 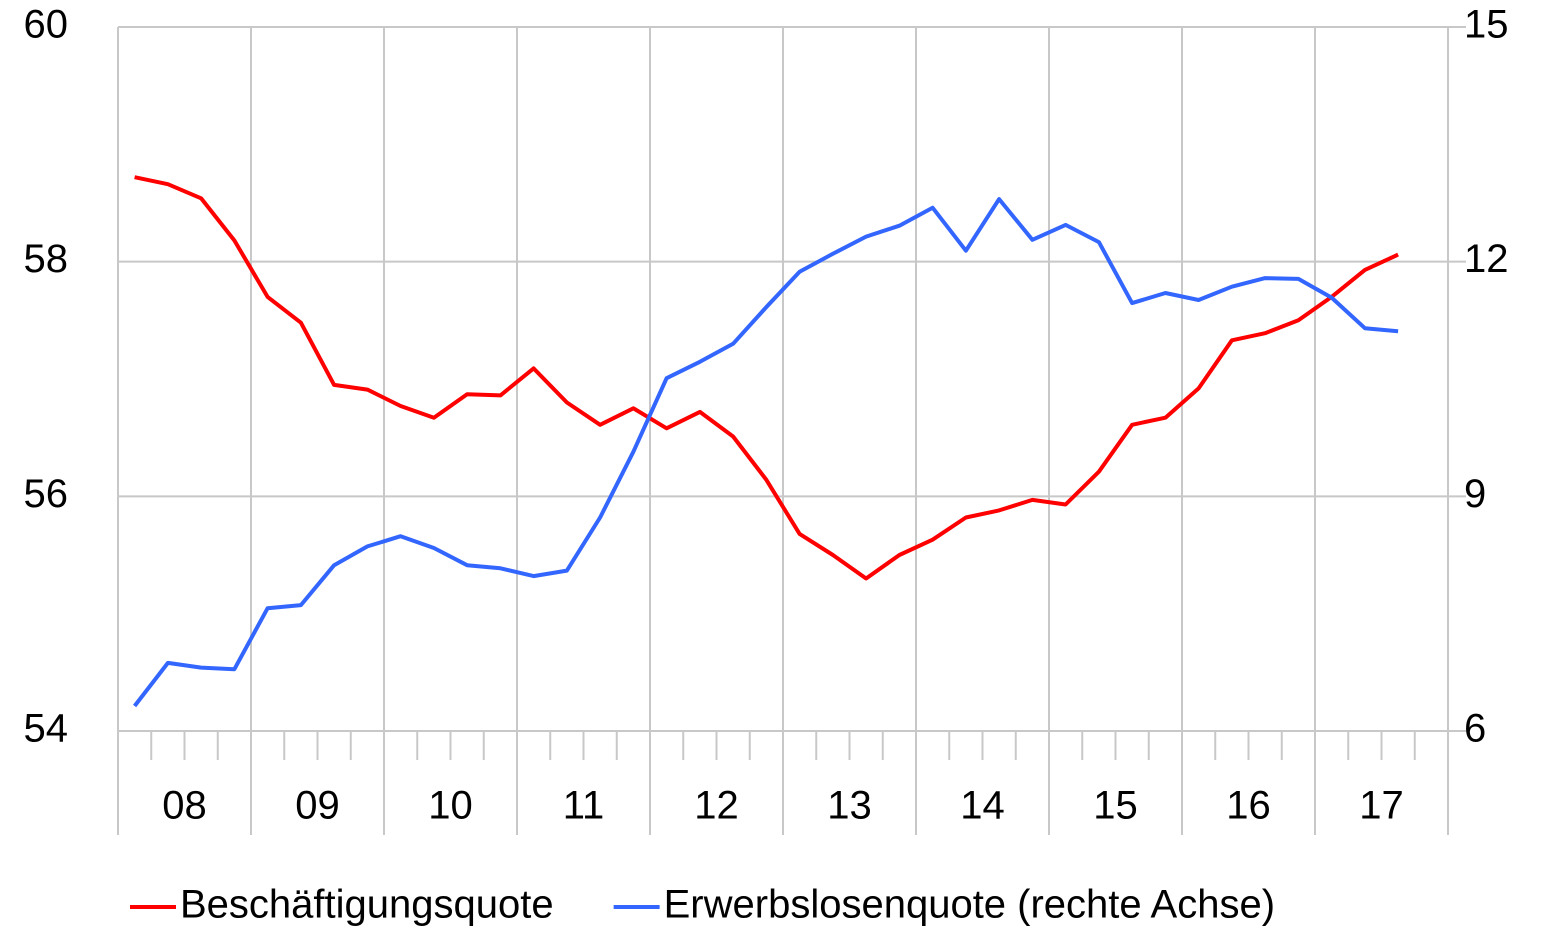 What do you see at coordinates (969, 905) in the screenshot?
I see `legend-label: Erwerbslosenquote (rechte Achse)` at bounding box center [969, 905].